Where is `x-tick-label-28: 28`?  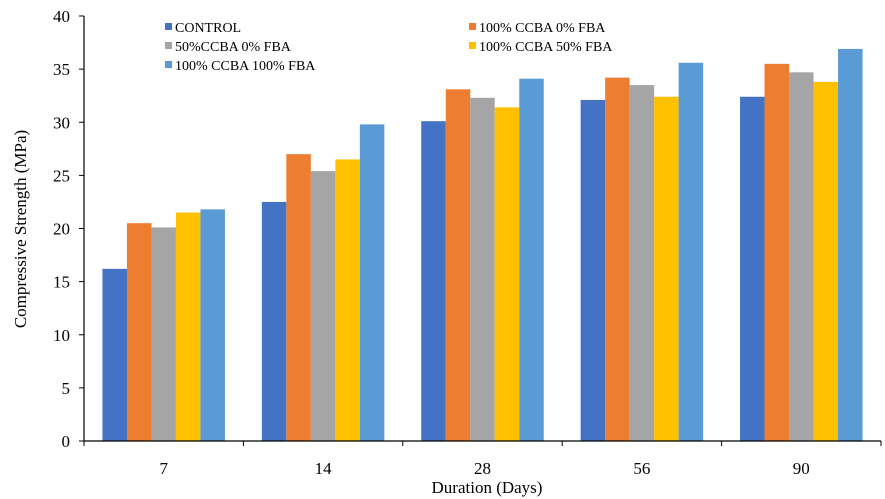
x-tick-label-28: 28 is located at coordinates (482, 468).